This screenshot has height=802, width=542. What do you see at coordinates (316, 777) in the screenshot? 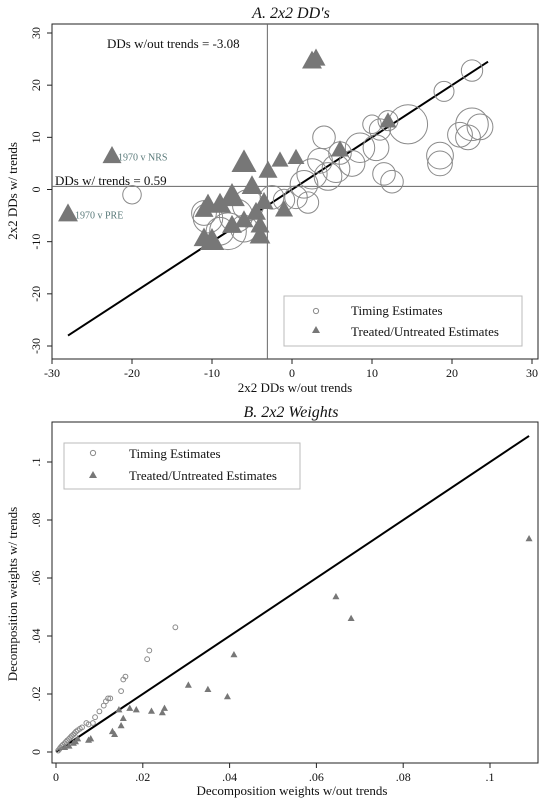
I see `panel-b-x-tick-label: .06` at bounding box center [316, 777].